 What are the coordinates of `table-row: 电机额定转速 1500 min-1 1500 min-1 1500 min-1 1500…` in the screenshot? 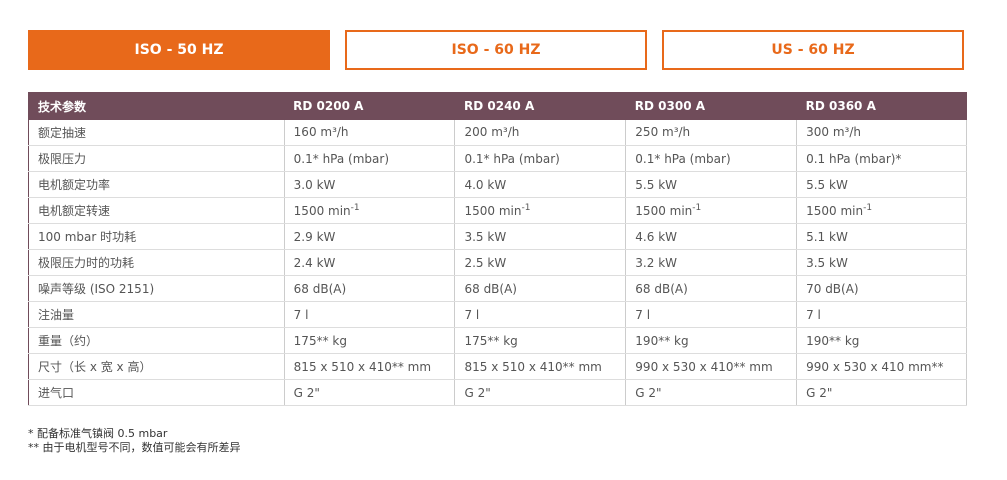 It's located at (497, 210).